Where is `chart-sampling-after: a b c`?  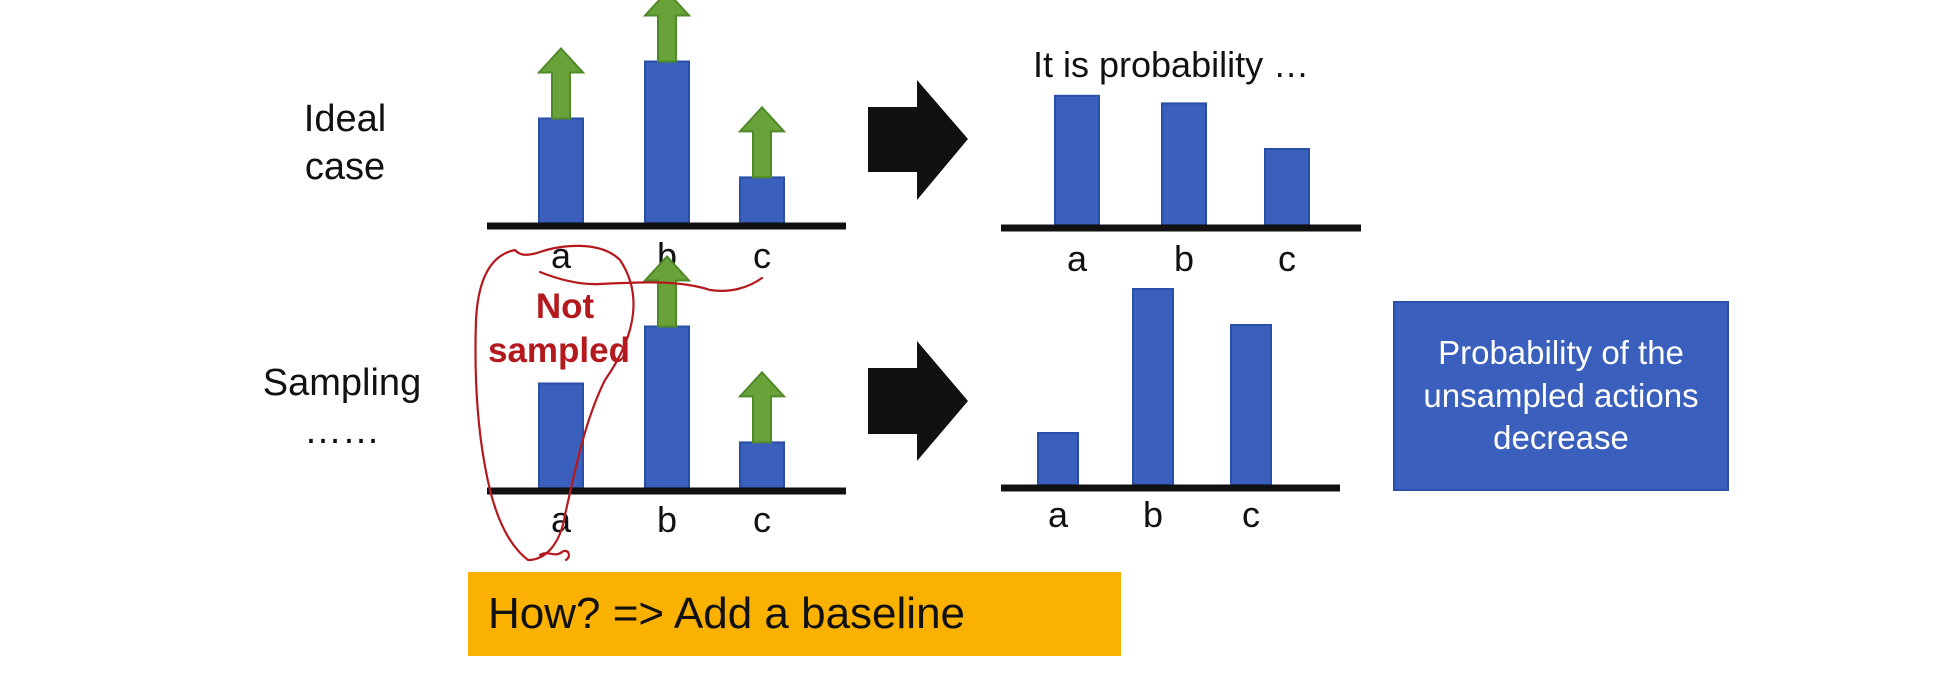 chart-sampling-after: a b c is located at coordinates (1170, 411).